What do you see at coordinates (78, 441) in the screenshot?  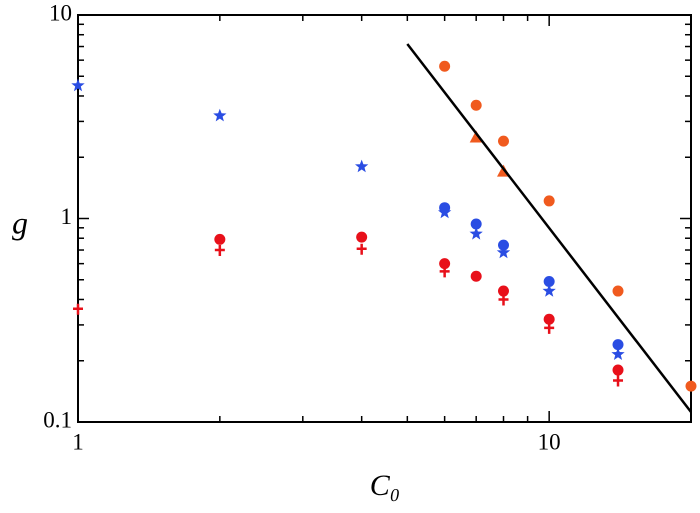 I see `x-tick-label: 1` at bounding box center [78, 441].